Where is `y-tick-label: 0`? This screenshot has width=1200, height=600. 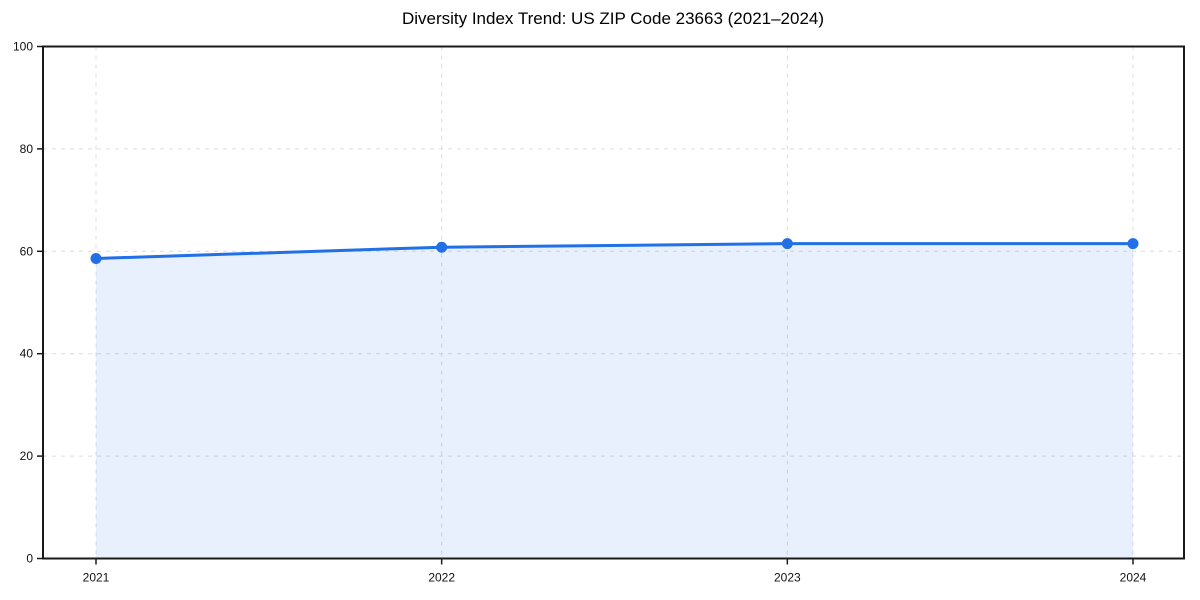 y-tick-label: 0 is located at coordinates (29, 559).